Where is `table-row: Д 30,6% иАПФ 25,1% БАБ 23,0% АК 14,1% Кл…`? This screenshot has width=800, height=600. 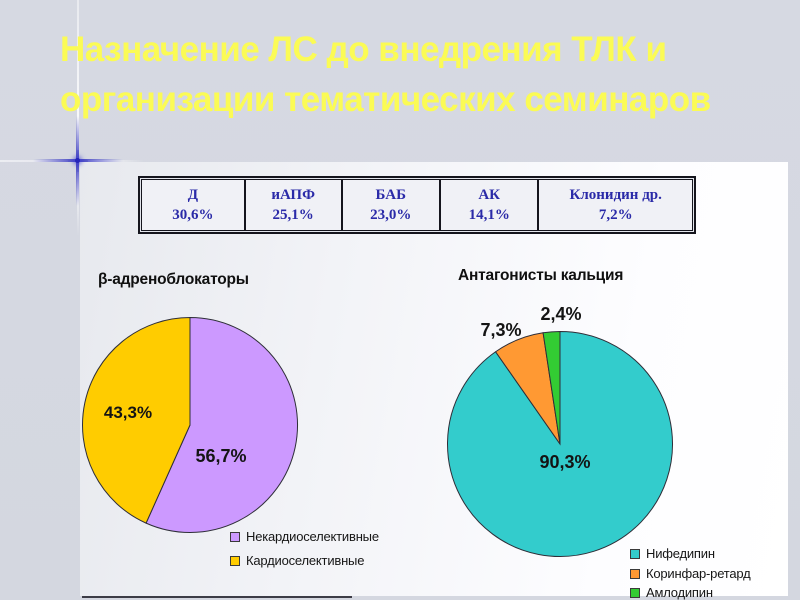 table-row: Д 30,6% иАПФ 25,1% БАБ 23,0% АК 14,1% Кл… is located at coordinates (417, 205).